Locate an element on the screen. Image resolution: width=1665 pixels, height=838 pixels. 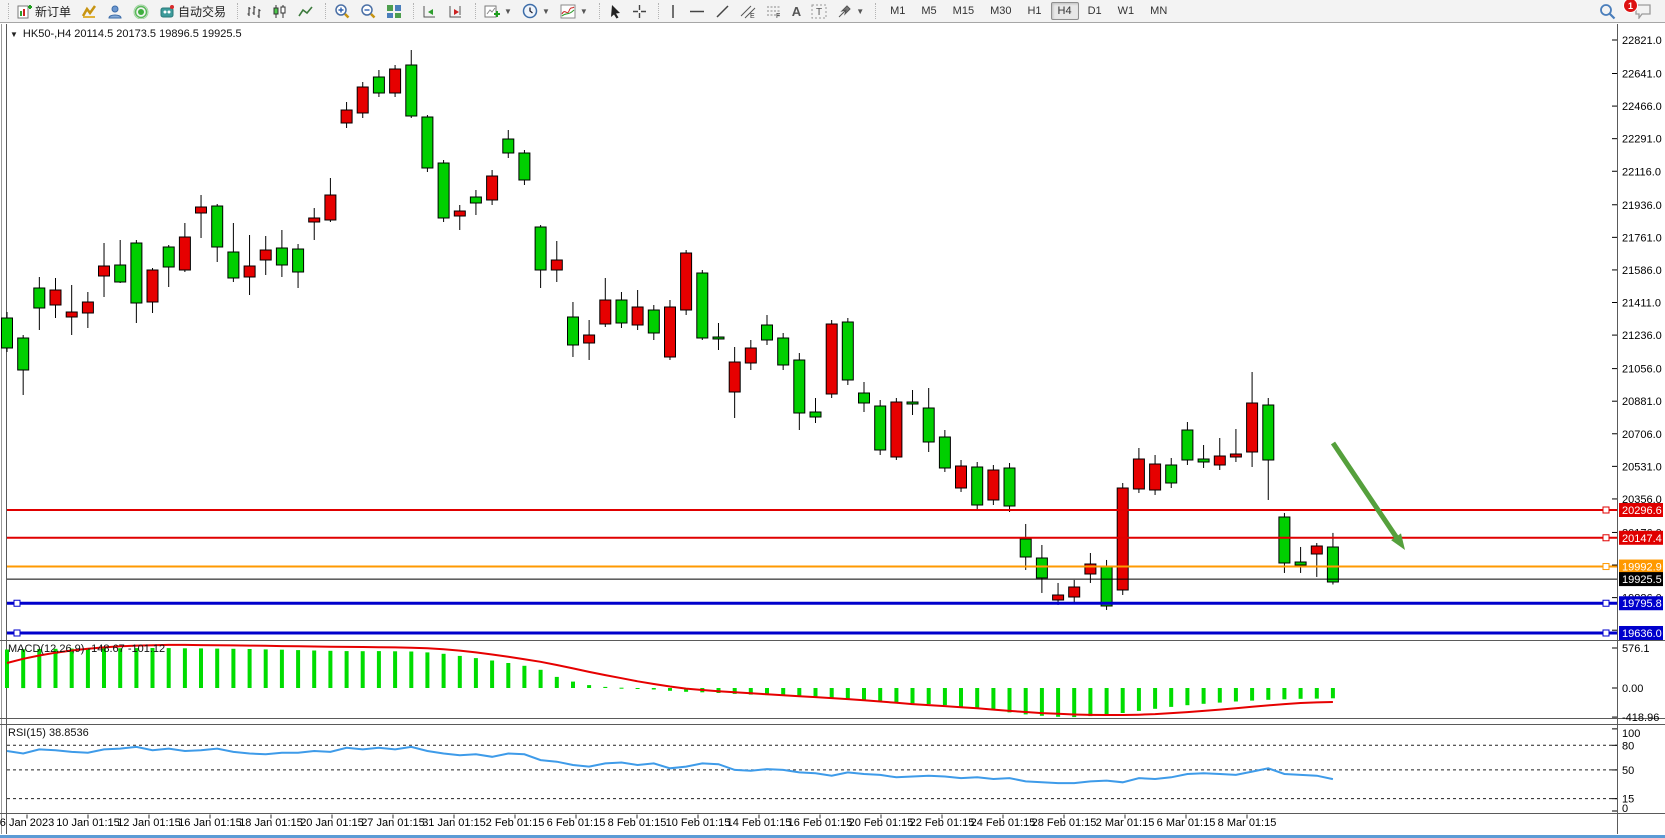
fibonacci-tool: F is located at coordinates (774, 11).